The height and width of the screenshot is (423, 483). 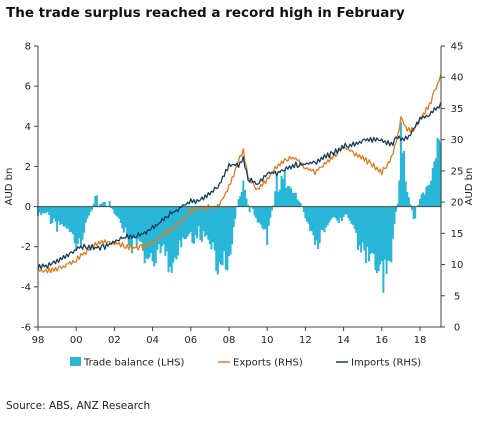 I want to click on x-tick-label: 00, so click(x=76, y=340).